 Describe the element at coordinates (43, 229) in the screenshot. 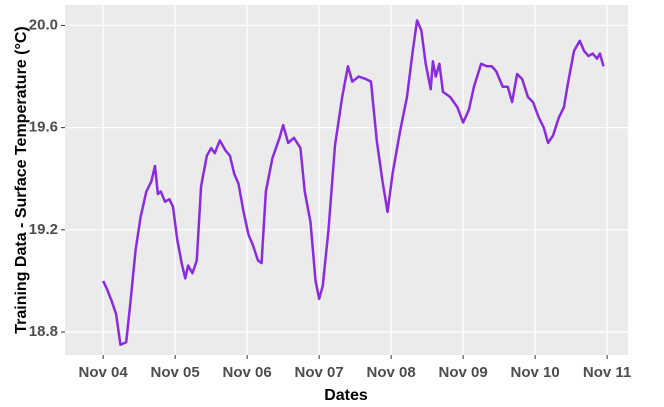

I see `y-tick-label: 19.2` at that location.